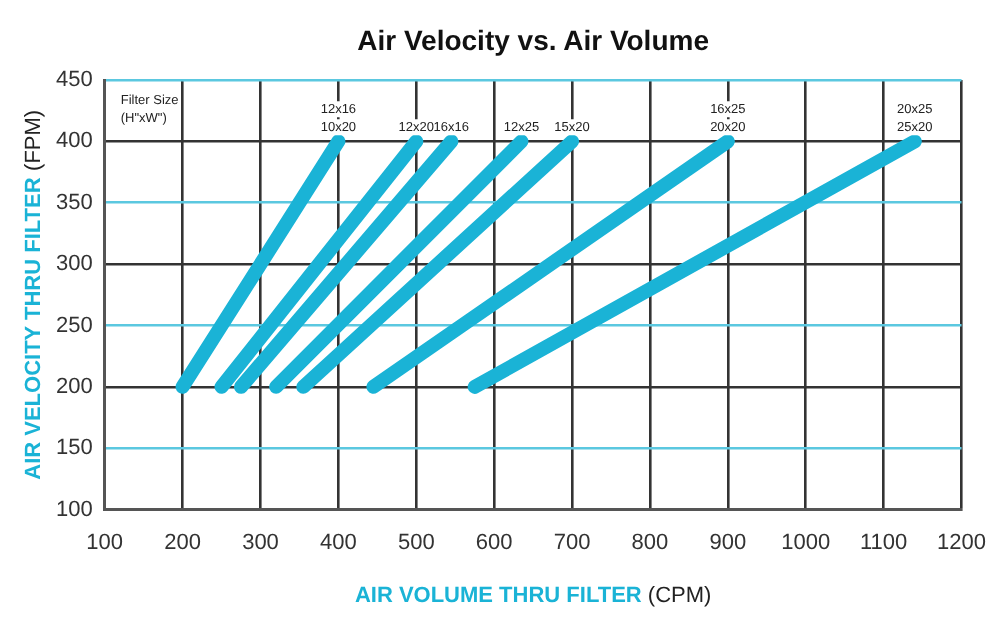  Describe the element at coordinates (182, 542) in the screenshot. I see `x-tick-label: 200` at that location.